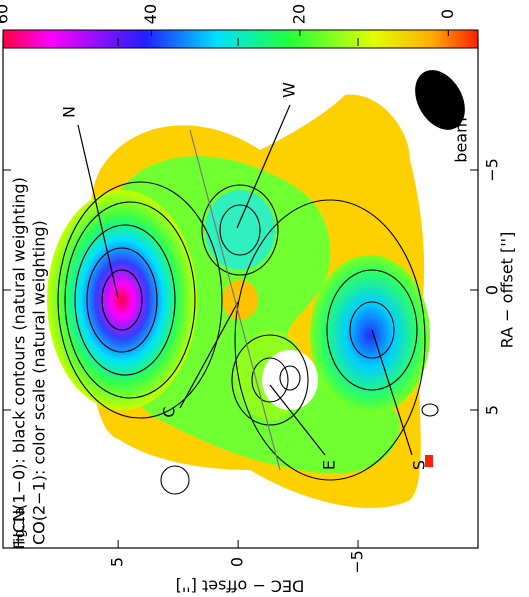  What do you see at coordinates (492, 290) in the screenshot?
I see `y-tick-label: 0` at bounding box center [492, 290].